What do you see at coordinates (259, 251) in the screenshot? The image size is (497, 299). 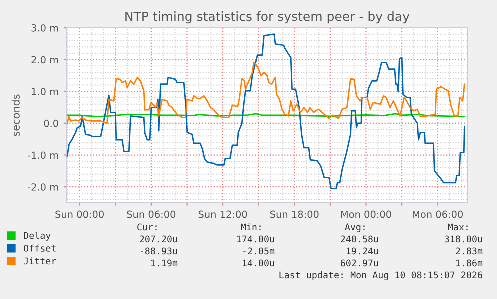 I see `text: -2.05m` at bounding box center [259, 251].